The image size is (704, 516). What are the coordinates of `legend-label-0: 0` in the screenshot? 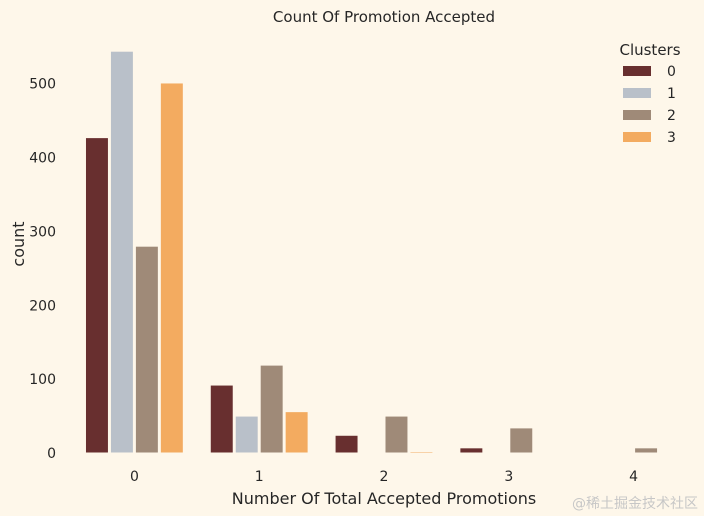 It's located at (671, 72).